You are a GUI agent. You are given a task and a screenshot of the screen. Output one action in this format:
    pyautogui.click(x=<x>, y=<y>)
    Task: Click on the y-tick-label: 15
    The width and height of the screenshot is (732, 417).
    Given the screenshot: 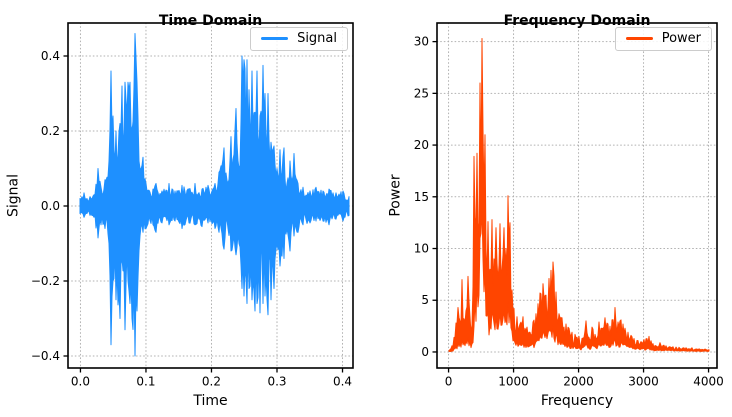 What is the action you would take?
    pyautogui.click(x=421, y=197)
    